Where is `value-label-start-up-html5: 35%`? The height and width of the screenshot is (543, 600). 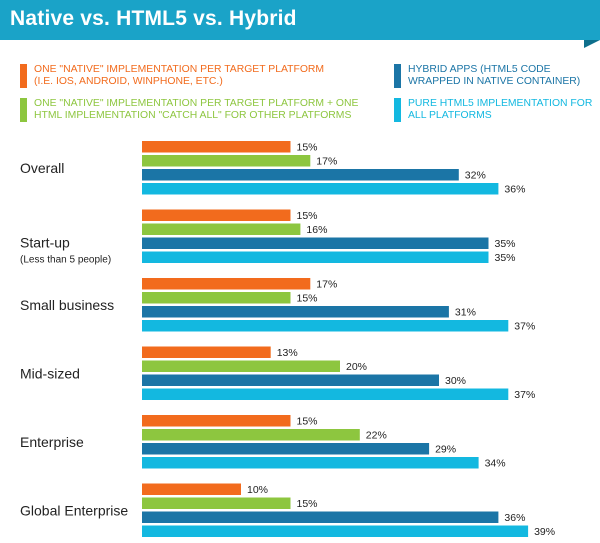
value-label-start-up-html5: 35% is located at coordinates (505, 258).